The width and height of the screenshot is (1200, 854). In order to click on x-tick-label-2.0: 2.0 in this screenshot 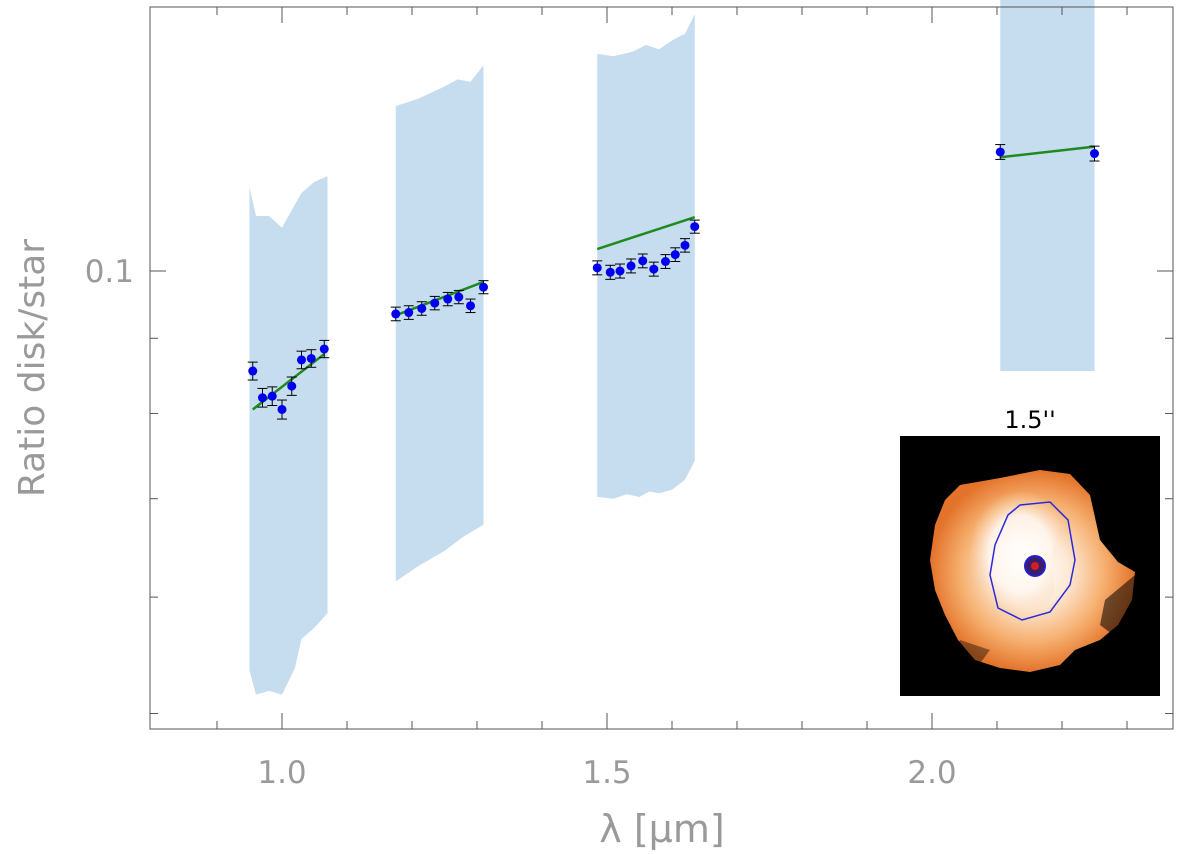, I will do `click(931, 773)`.